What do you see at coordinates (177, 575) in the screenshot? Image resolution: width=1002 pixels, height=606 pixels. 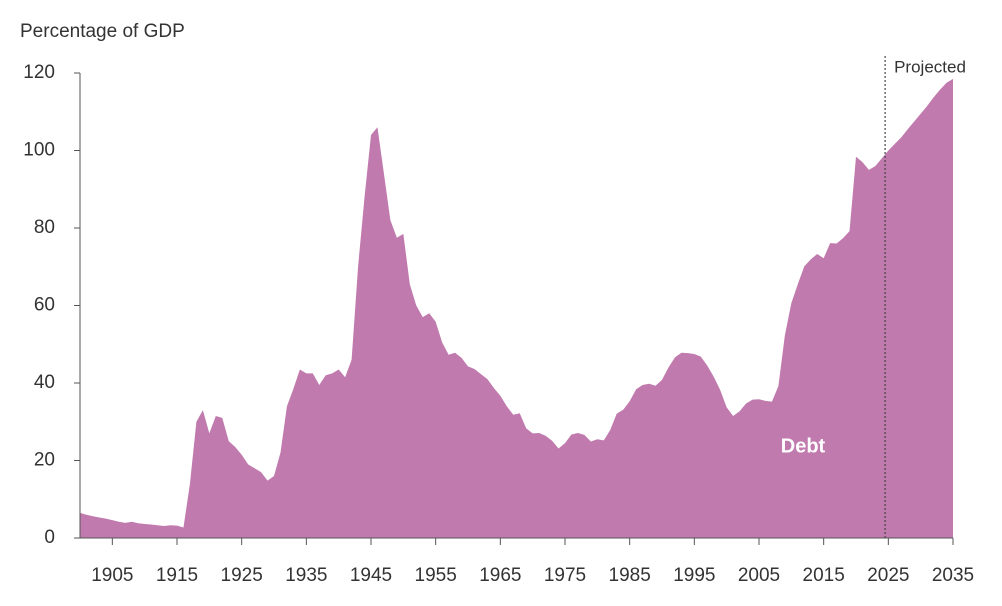 I see `x-tick-label: 1915` at bounding box center [177, 575].